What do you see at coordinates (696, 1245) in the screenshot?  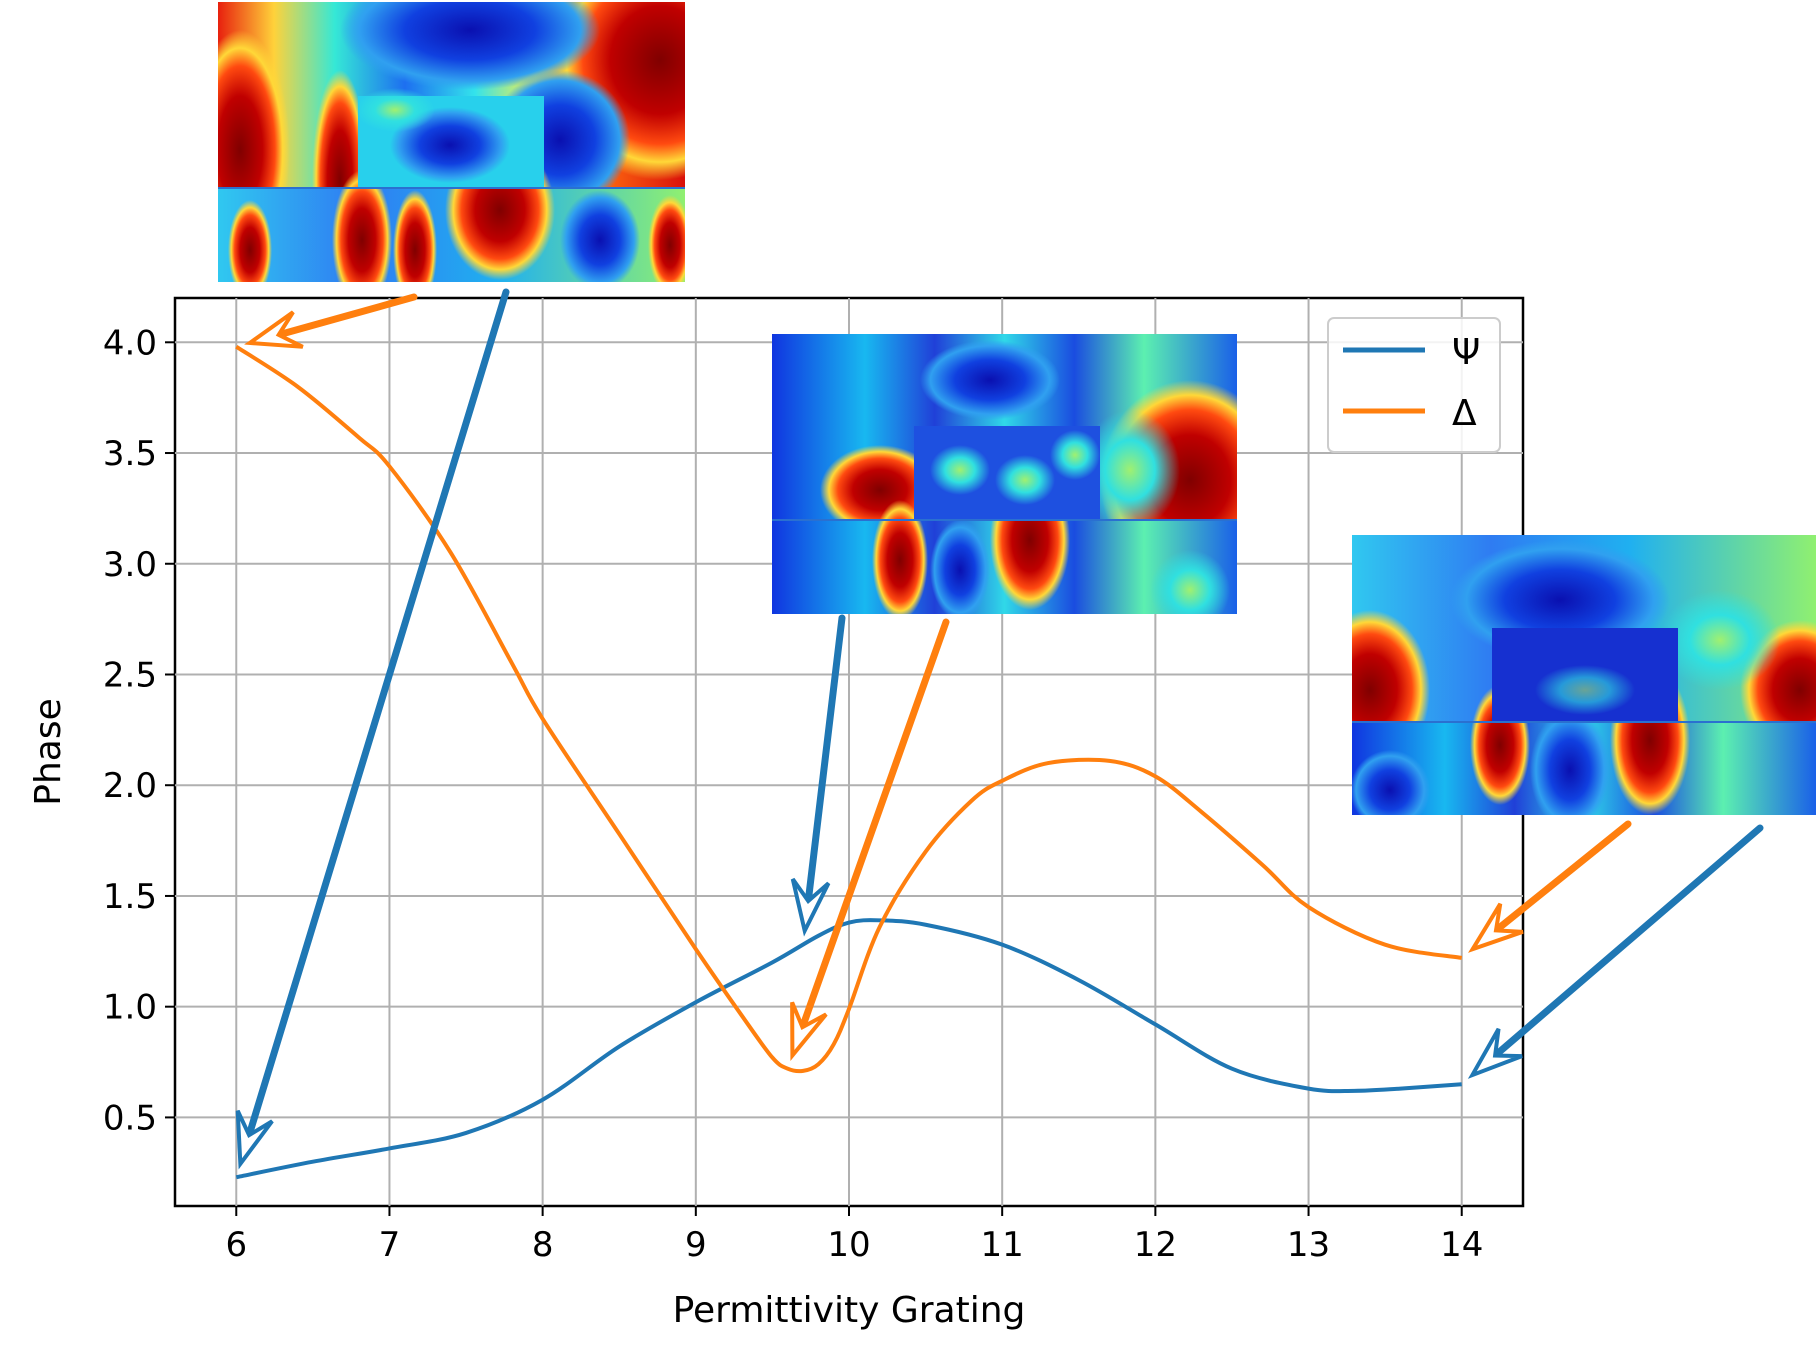 I see `x-tick-label: 9` at bounding box center [696, 1245].